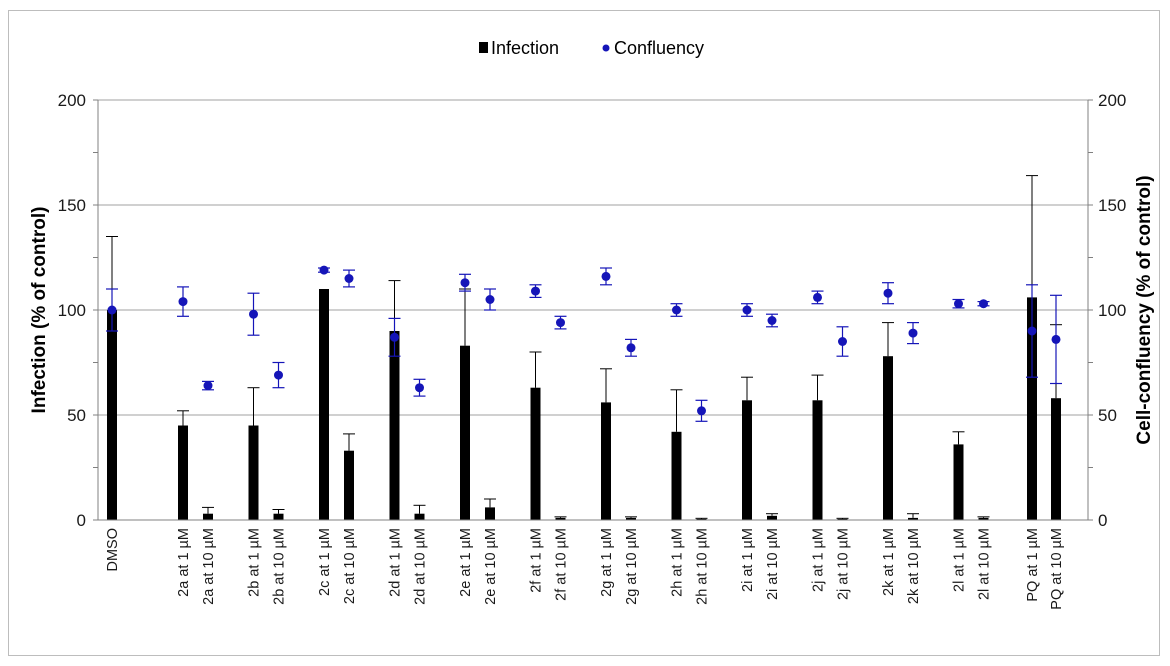  What do you see at coordinates (396, 562) in the screenshot?
I see `x-category-label: 2d at 1 µM` at bounding box center [396, 562].